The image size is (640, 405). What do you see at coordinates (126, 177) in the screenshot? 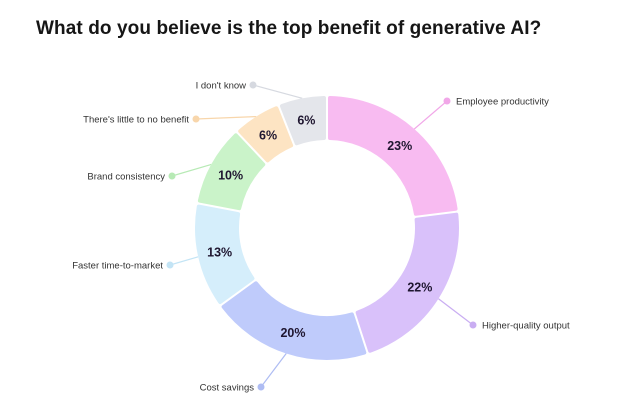
I see `slice-label: Brand consistency` at bounding box center [126, 177].